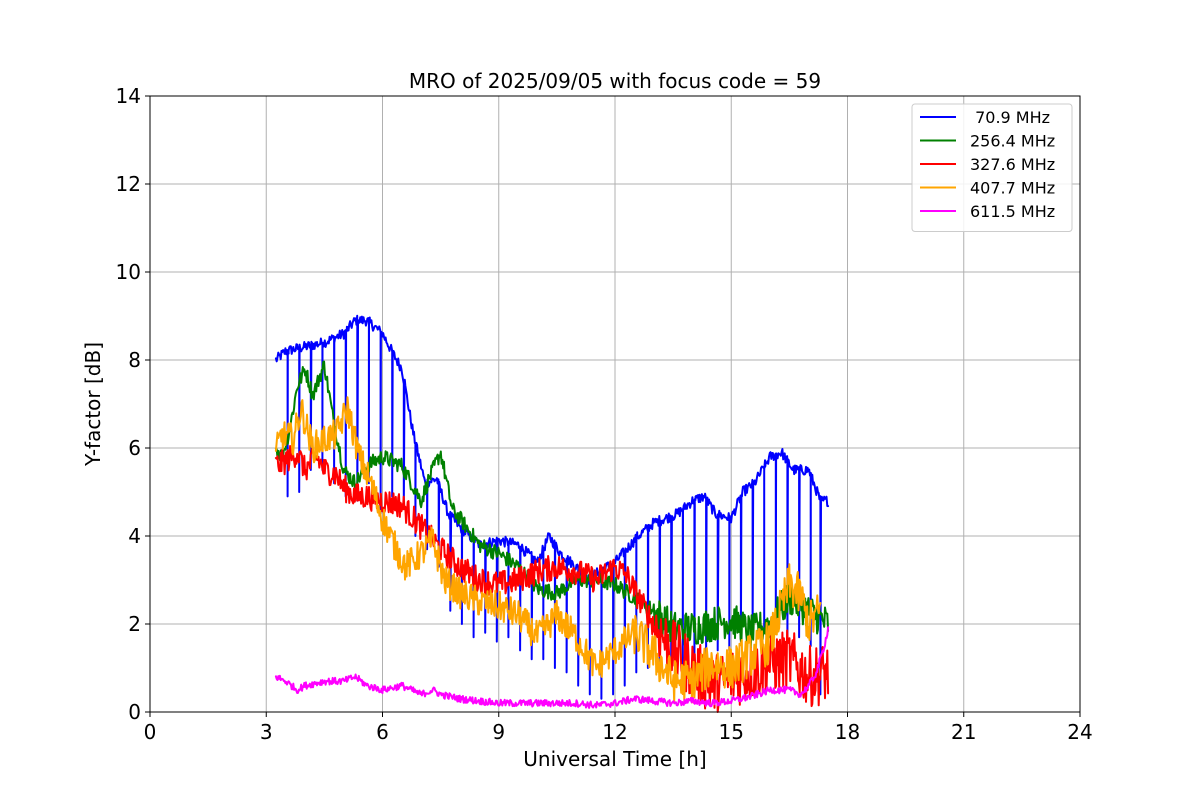 Image resolution: width=1200 pixels, height=800 pixels. I want to click on x-tick-label: 3, so click(266, 732).